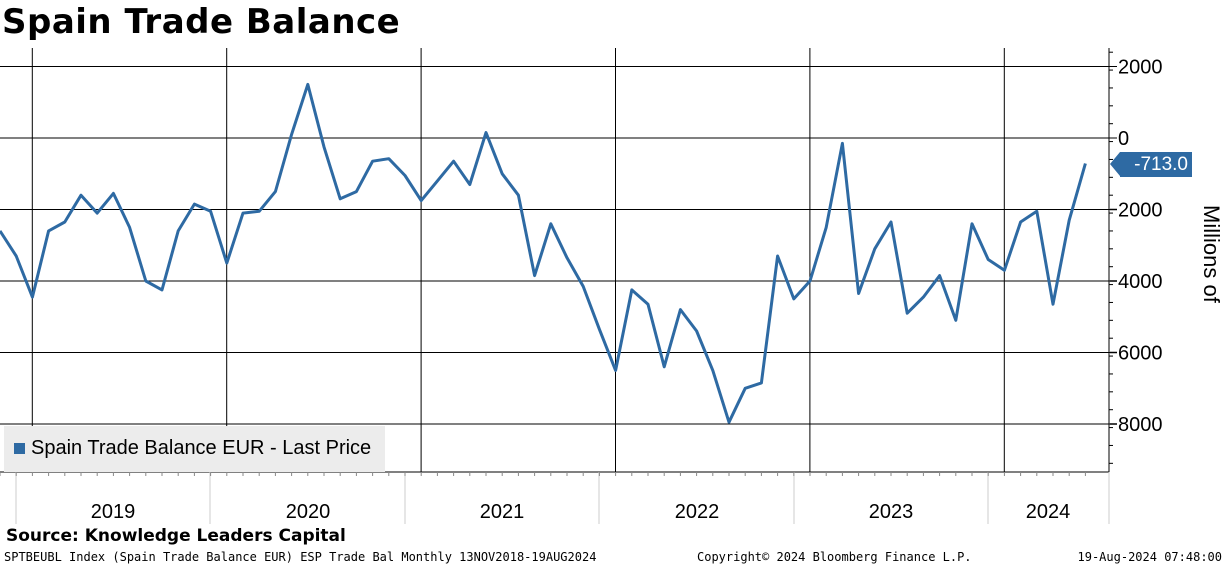 This screenshot has width=1224, height=566. Describe the element at coordinates (891, 512) in the screenshot. I see `x-year-label: 2023` at that location.